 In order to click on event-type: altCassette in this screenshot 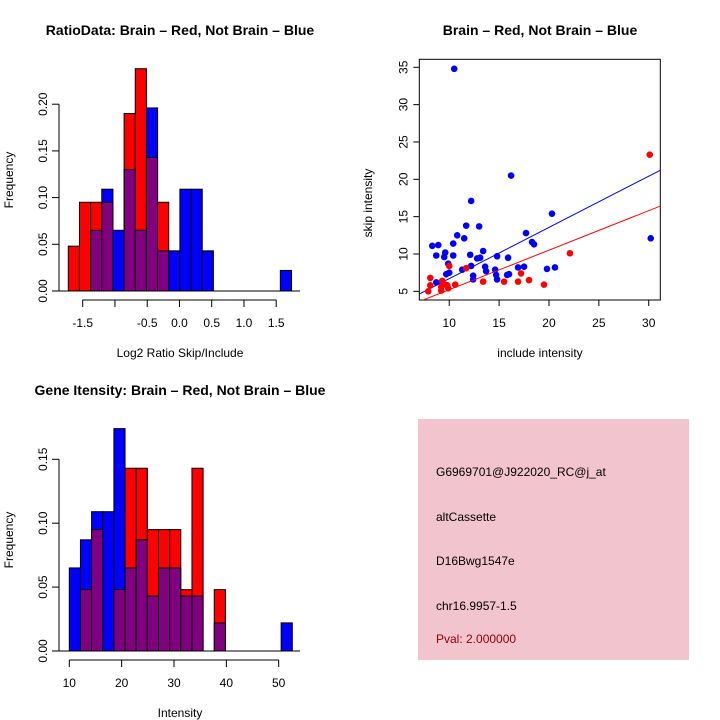, I will do `click(466, 517)`.